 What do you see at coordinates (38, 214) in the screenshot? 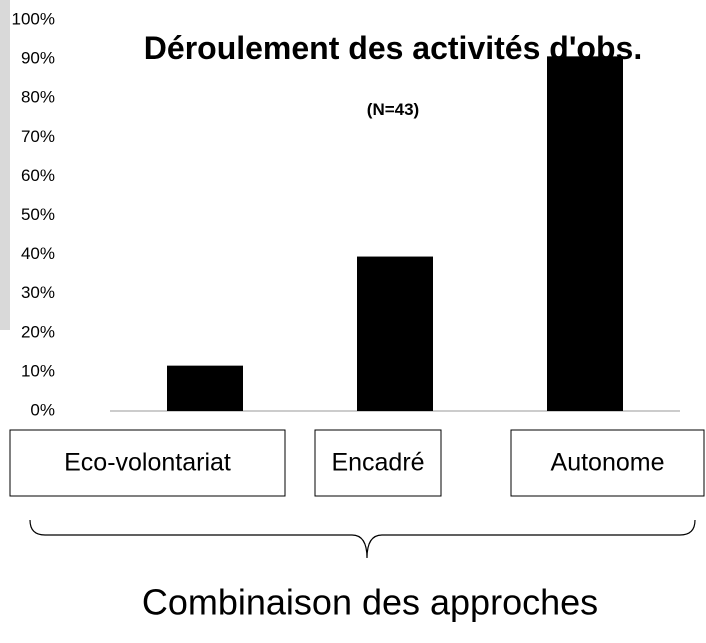
I see `y-tick-label: 50%` at bounding box center [38, 214].